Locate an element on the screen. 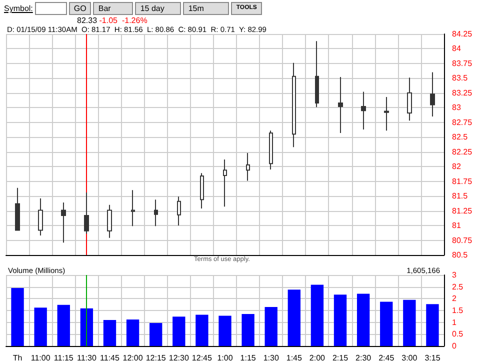  text: 82.33 is located at coordinates (87, 20).